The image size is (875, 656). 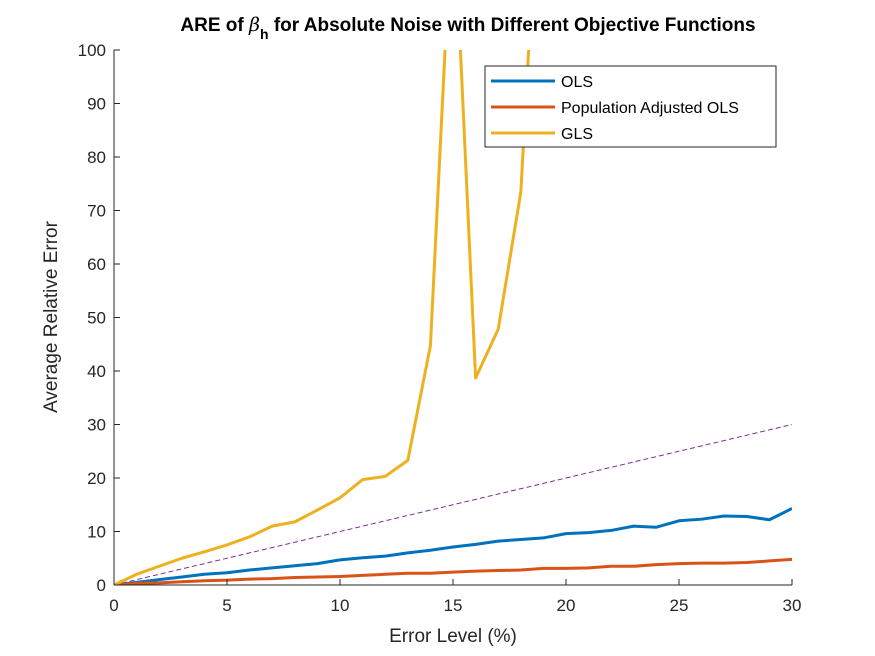 What do you see at coordinates (101, 585) in the screenshot?
I see `y-tick-label: 0` at bounding box center [101, 585].